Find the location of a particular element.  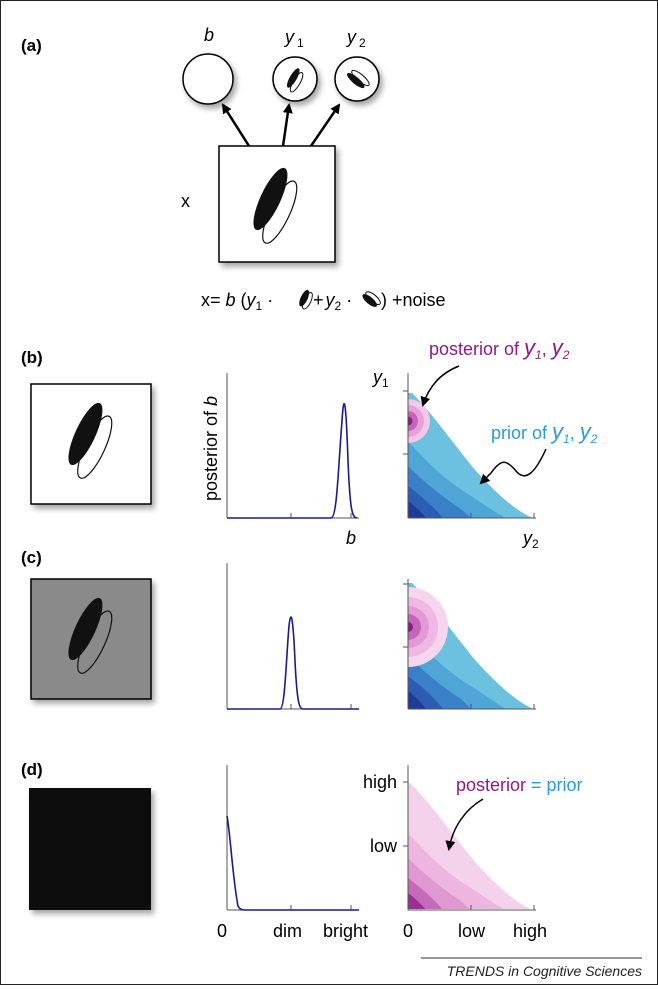

equation-part-2: + y2 · is located at coordinates (332, 301).